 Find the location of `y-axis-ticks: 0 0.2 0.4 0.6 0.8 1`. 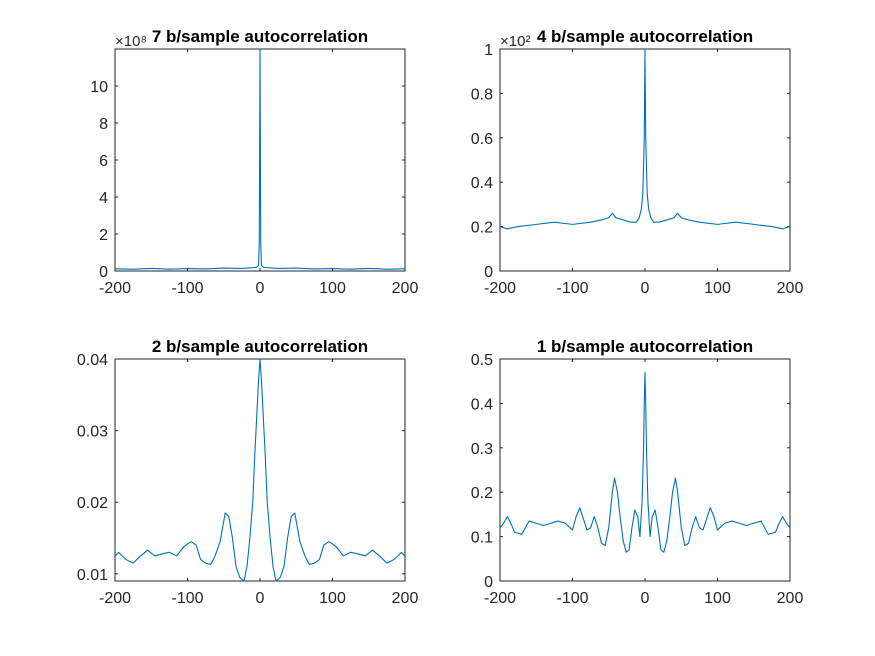

y-axis-ticks: 0 0.2 0.4 0.6 0.8 1 is located at coordinates (630, 161).